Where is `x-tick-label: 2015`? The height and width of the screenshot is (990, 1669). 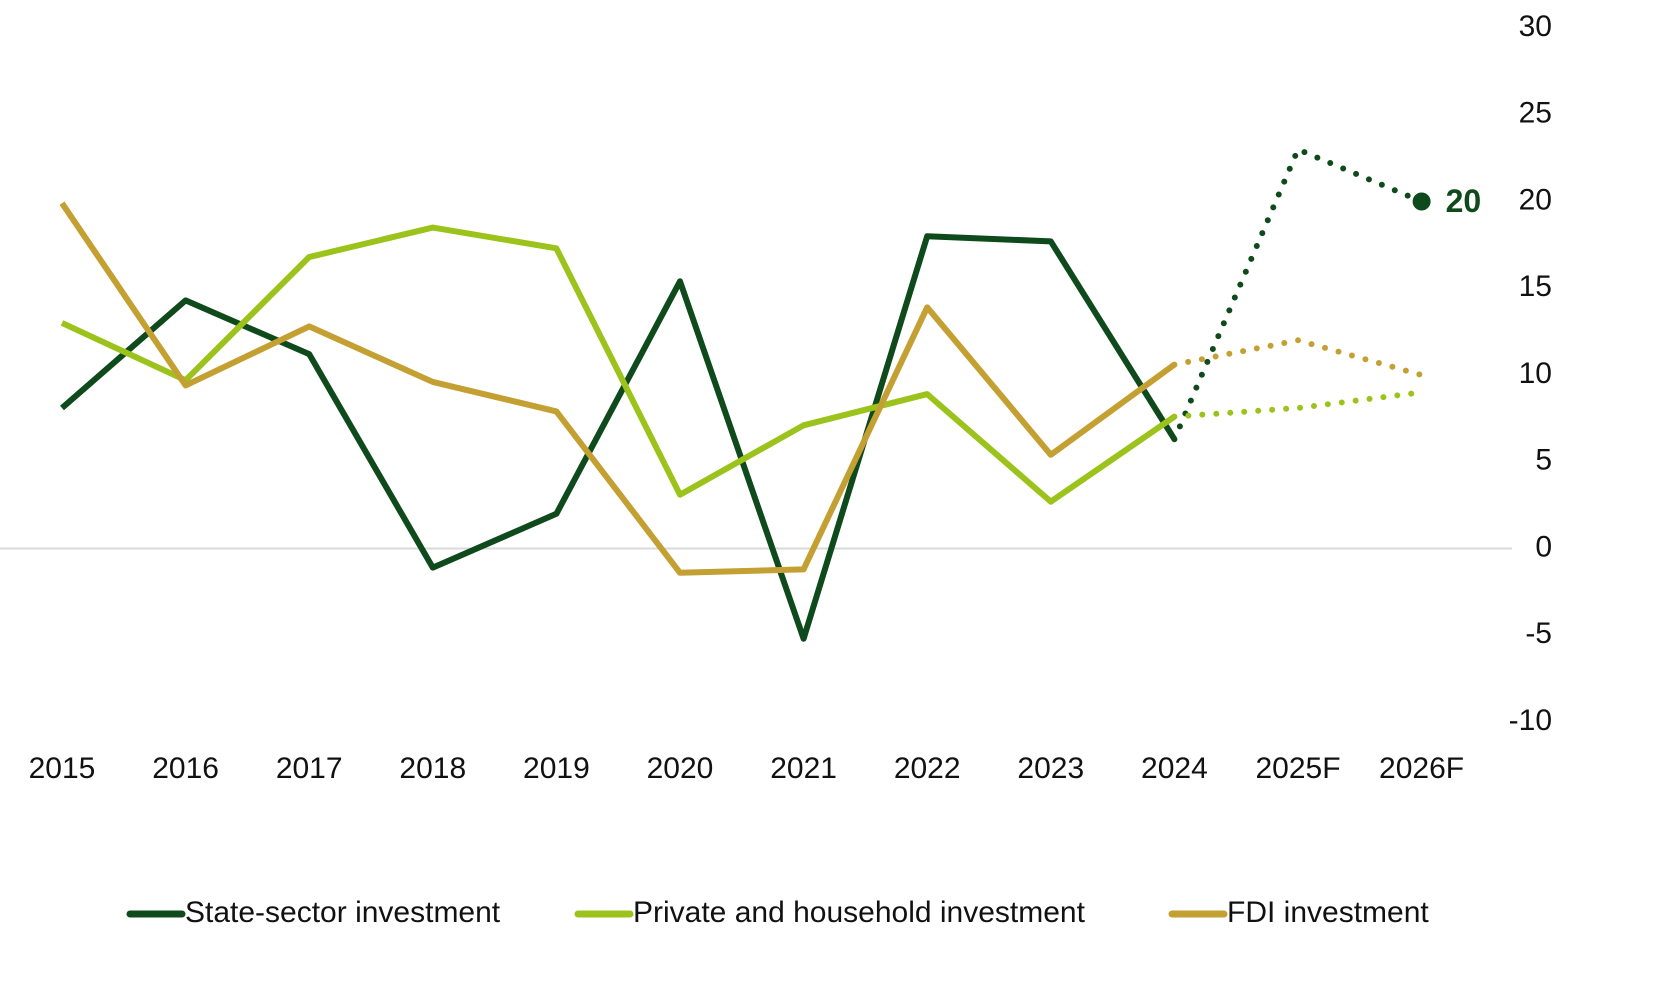 x-tick-label: 2015 is located at coordinates (62, 768).